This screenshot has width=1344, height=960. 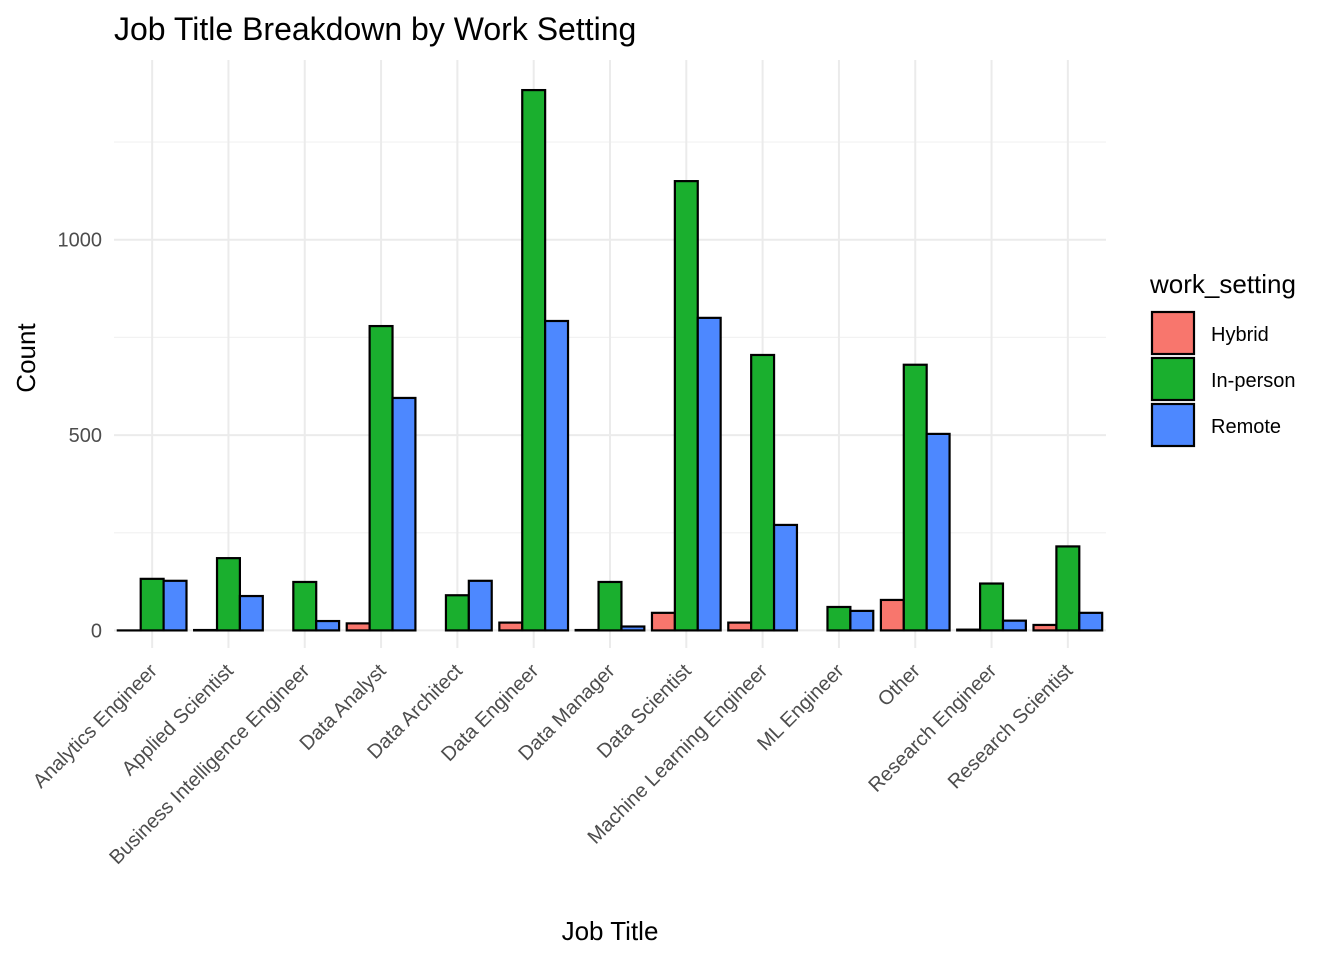 I want to click on x-tick-label: Other, so click(x=899, y=685).